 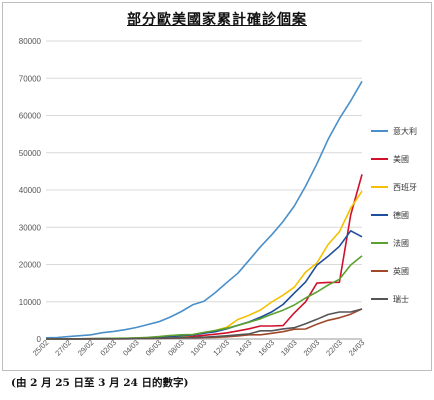 What do you see at coordinates (30, 265) in the screenshot?
I see `y-tick-label: 20000` at bounding box center [30, 265].